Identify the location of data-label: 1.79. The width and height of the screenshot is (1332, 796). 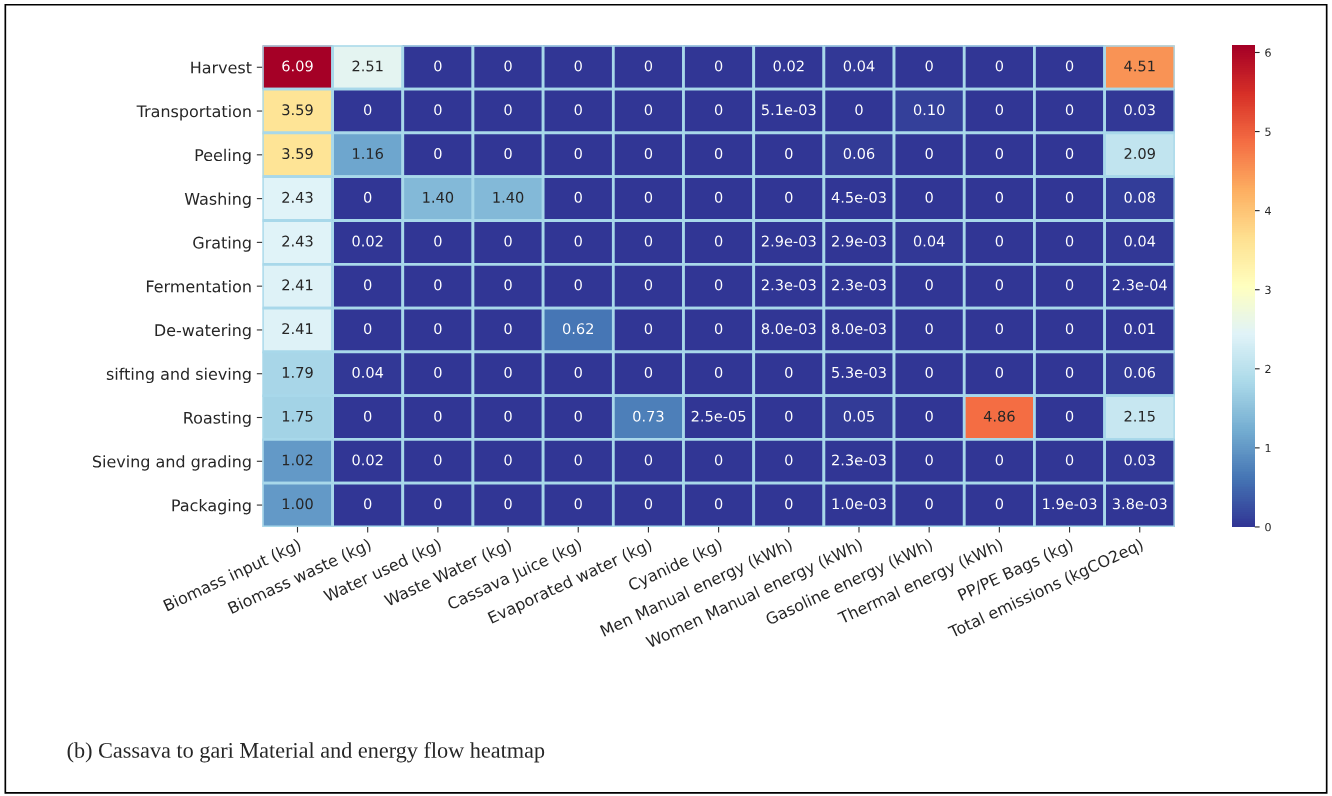
(297, 372).